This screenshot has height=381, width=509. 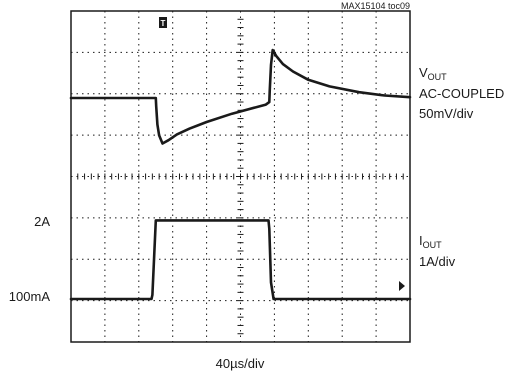 What do you see at coordinates (375, 6) in the screenshot?
I see `figure-id: MAX15104 toc09` at bounding box center [375, 6].